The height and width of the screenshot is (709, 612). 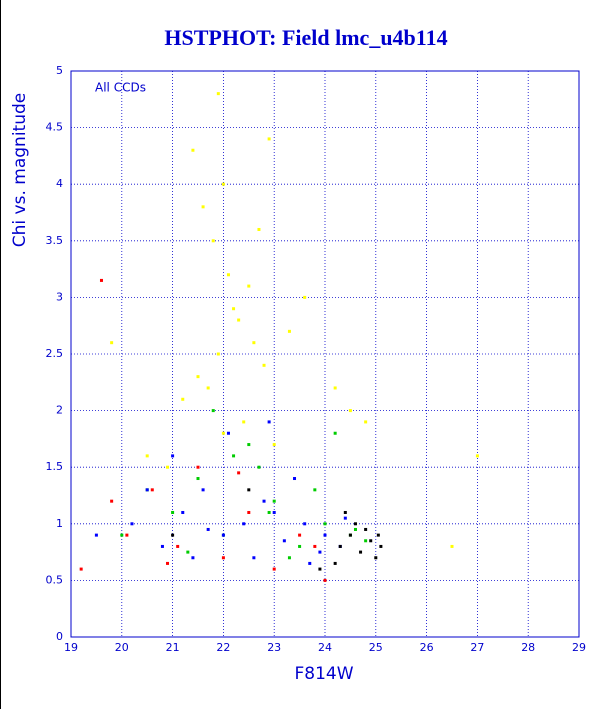 What do you see at coordinates (120, 88) in the screenshot?
I see `annotation: All CCDs` at bounding box center [120, 88].